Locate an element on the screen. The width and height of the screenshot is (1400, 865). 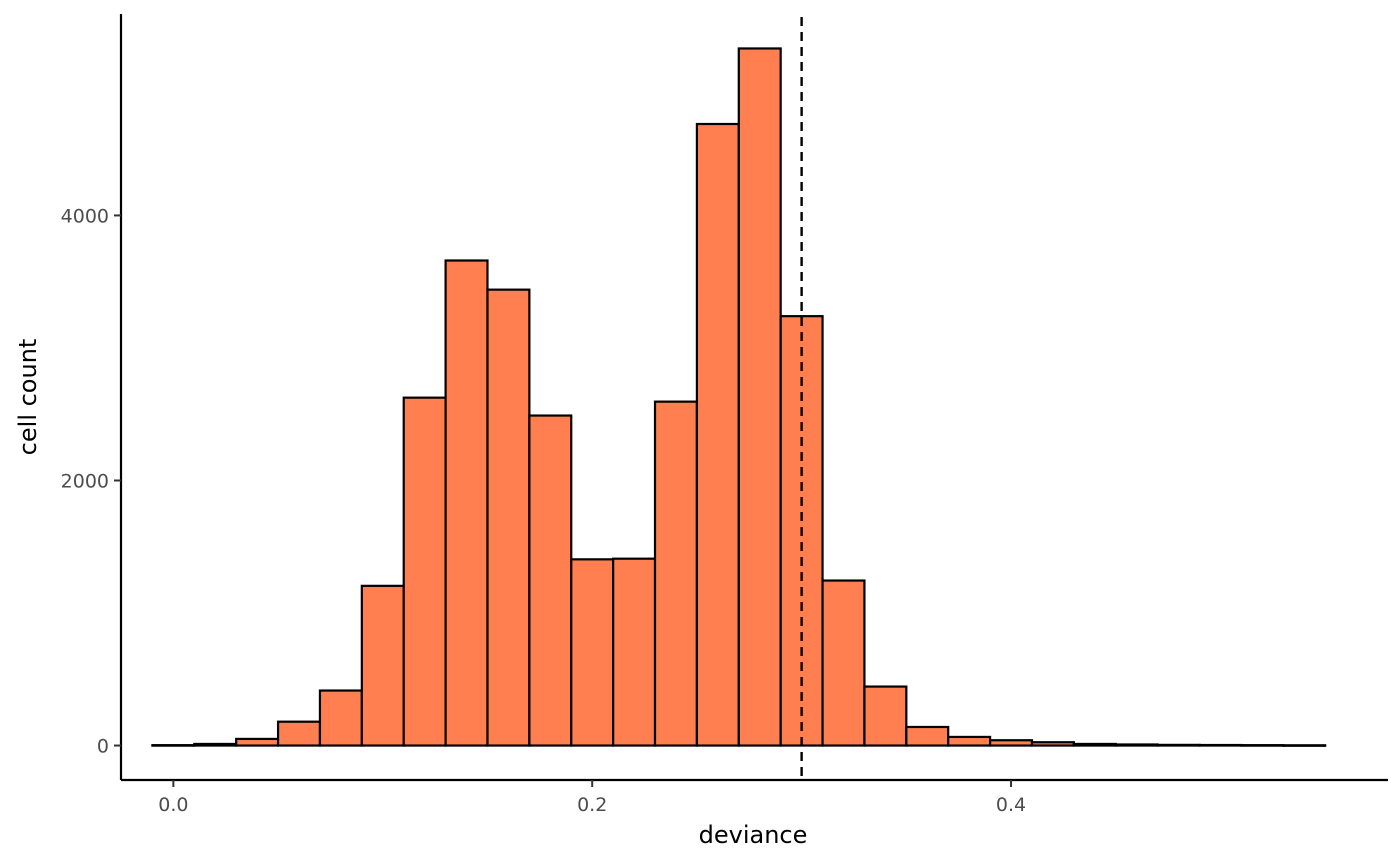
x-tick-label: 0.2 is located at coordinates (592, 805).